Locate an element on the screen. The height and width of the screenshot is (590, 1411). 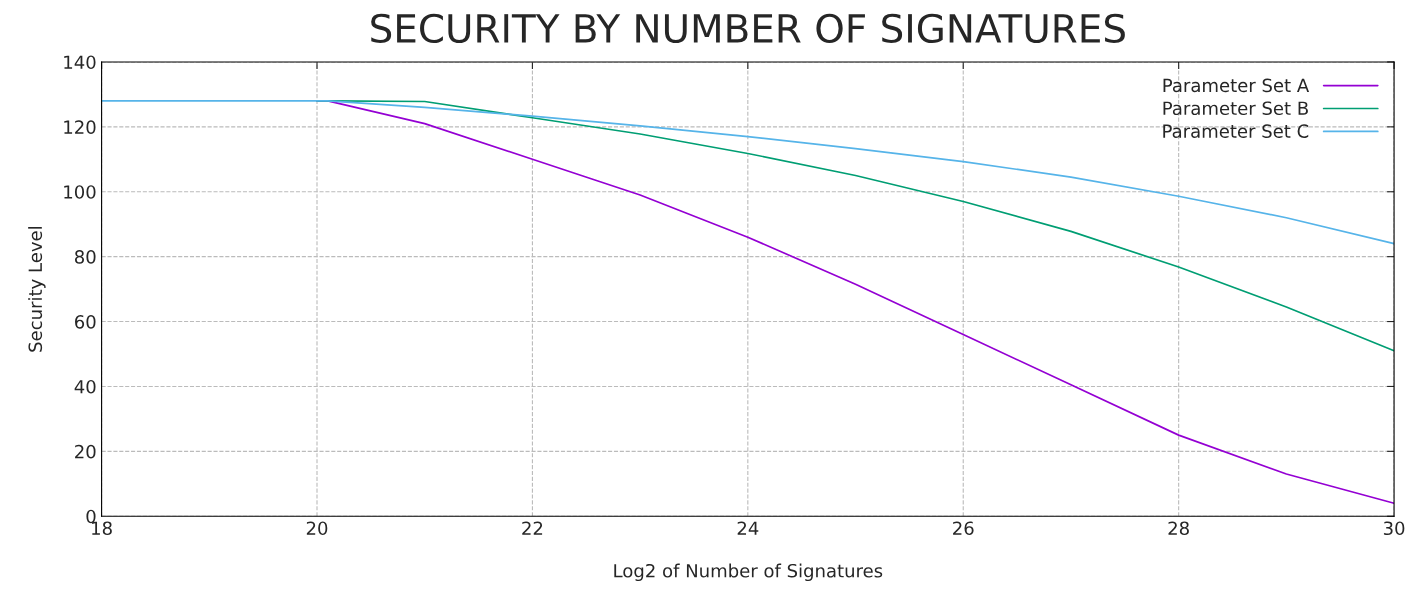
y-tick-label: 100 is located at coordinates (80, 192).